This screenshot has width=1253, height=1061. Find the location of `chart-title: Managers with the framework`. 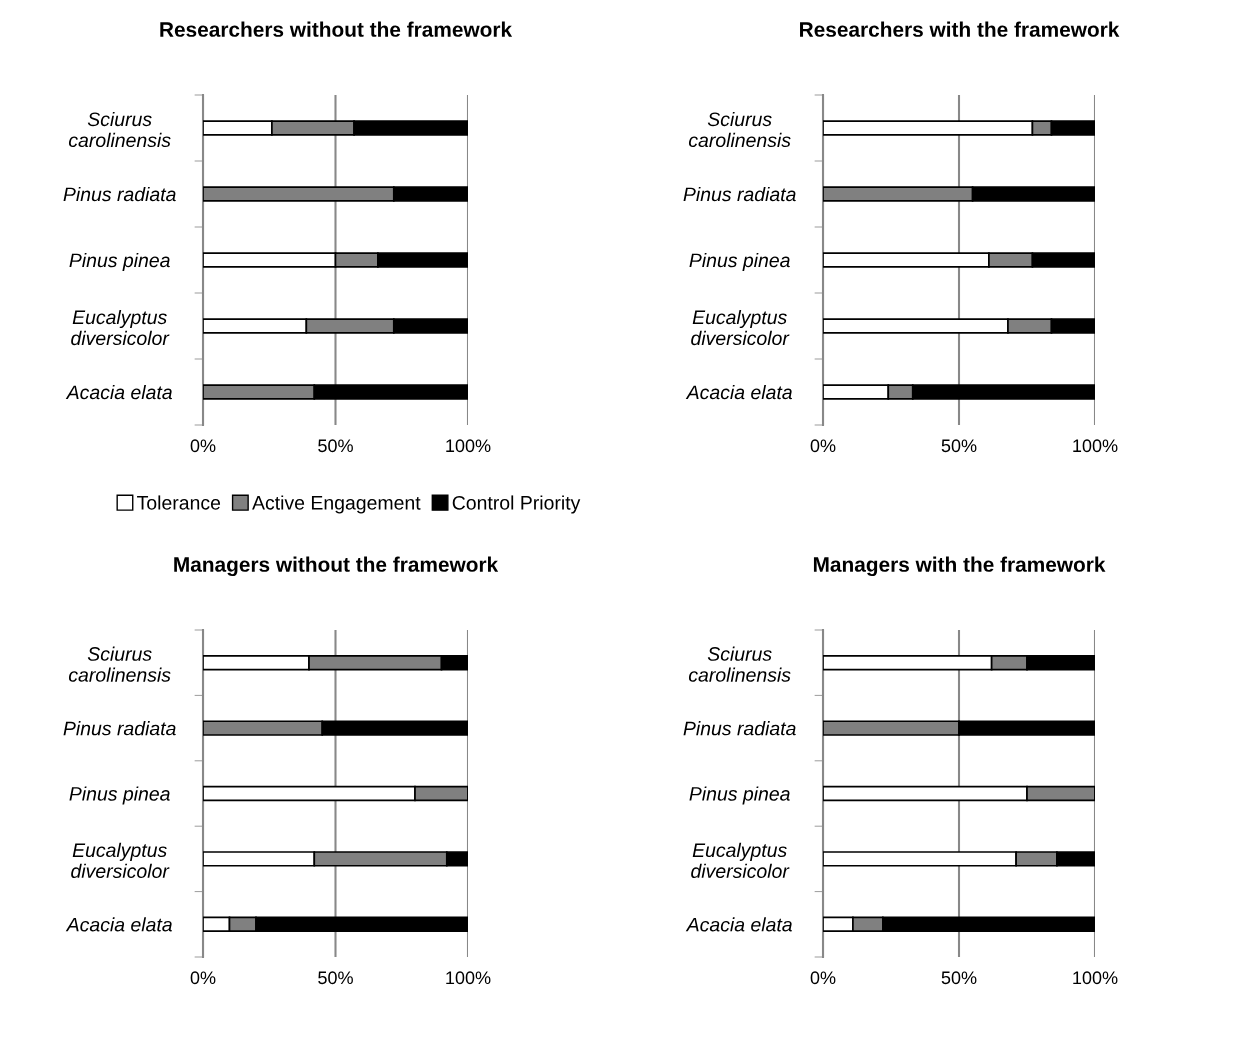

chart-title: Managers with the framework is located at coordinates (959, 566).